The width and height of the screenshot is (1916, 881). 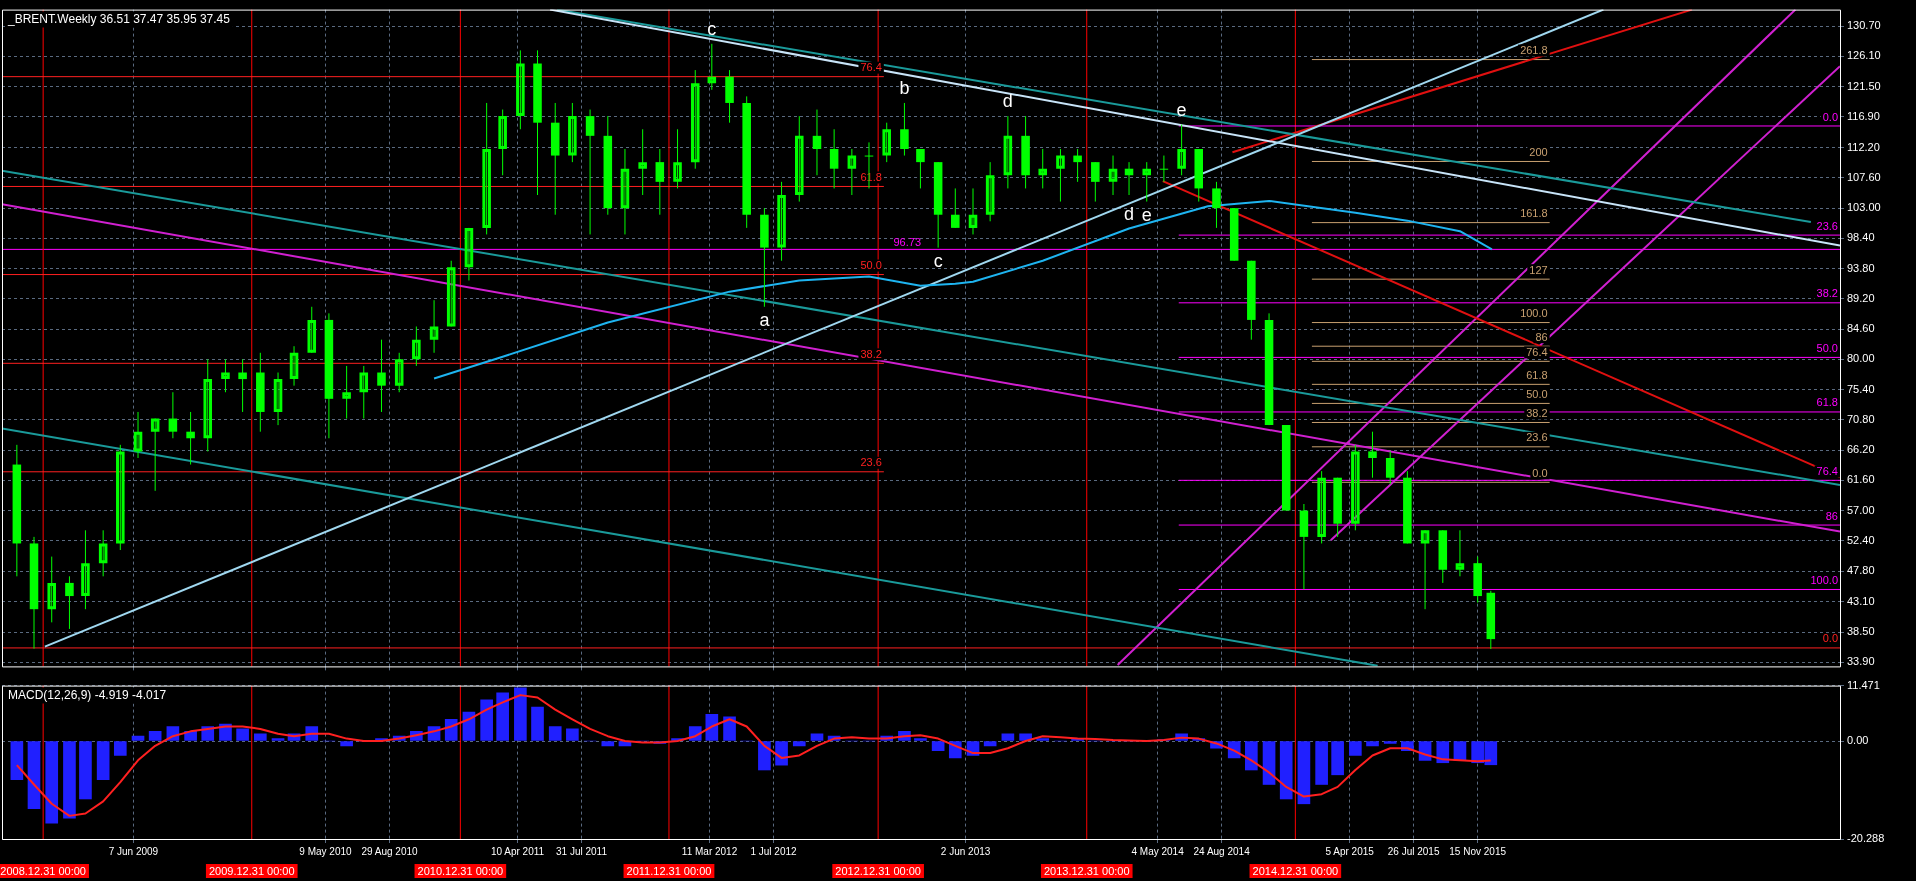 What do you see at coordinates (1864, 55) in the screenshot?
I see `y-tick-label: 126.10` at bounding box center [1864, 55].